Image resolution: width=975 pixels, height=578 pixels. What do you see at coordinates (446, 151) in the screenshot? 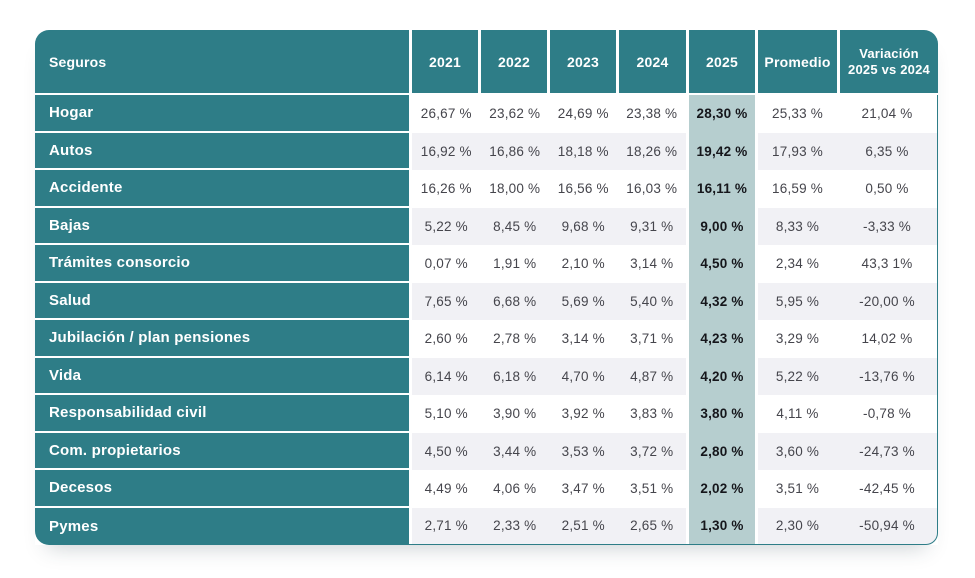
I see `cell-2021: 16,92 %` at bounding box center [446, 151].